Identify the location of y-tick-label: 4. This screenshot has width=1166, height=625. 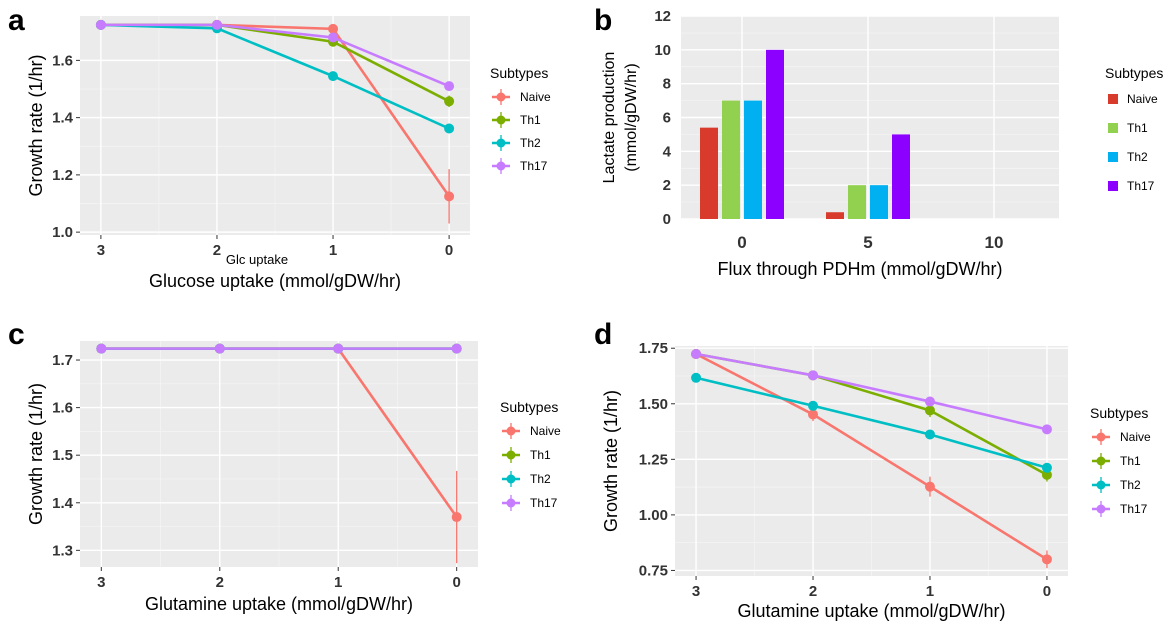
(667, 151).